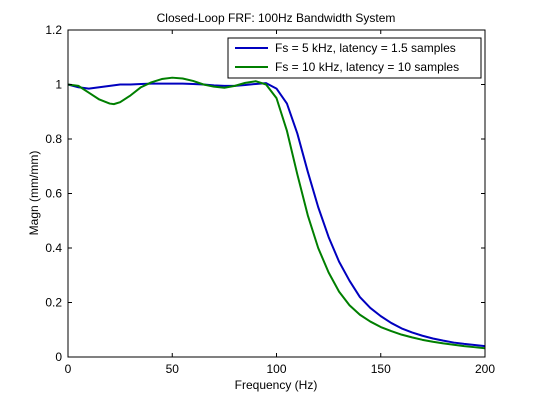  What do you see at coordinates (53, 303) in the screenshot?
I see `y-tick-label: 0.2` at bounding box center [53, 303].